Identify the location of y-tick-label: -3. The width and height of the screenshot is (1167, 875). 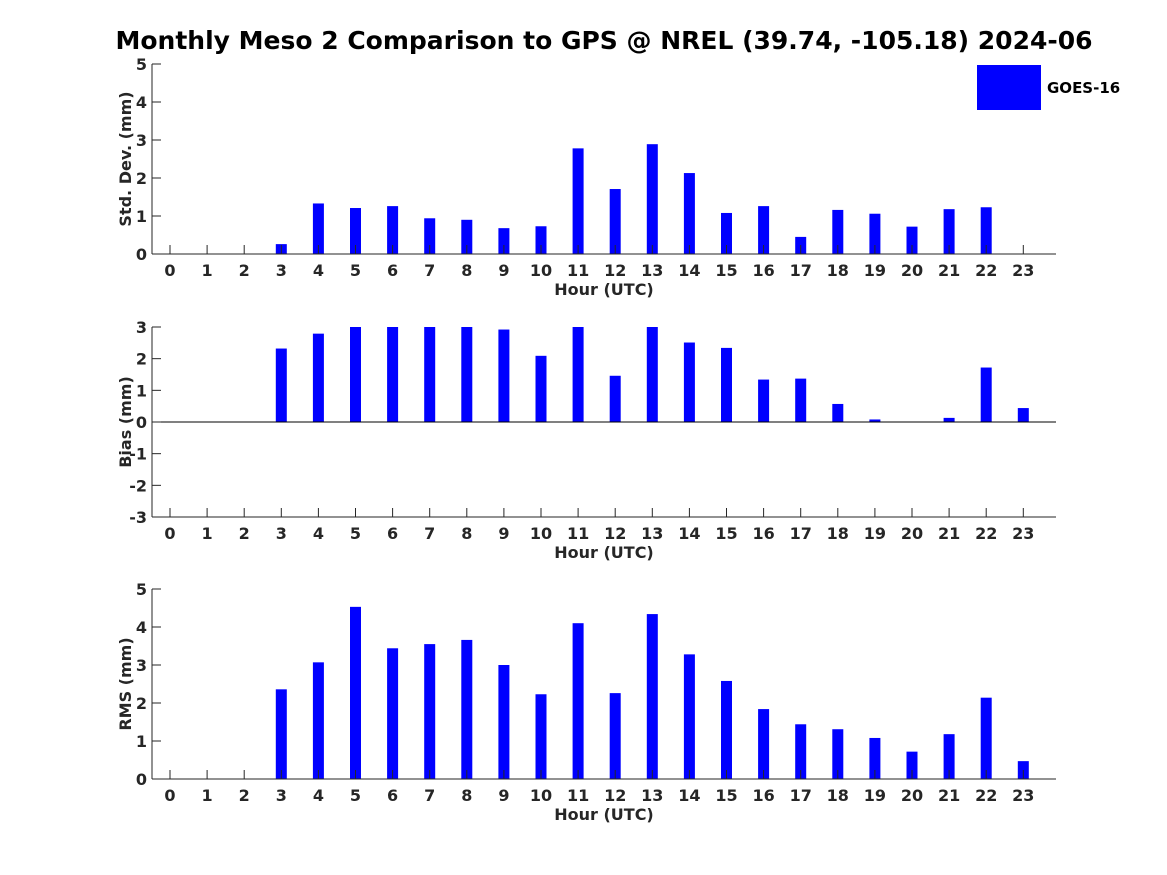
(138, 517).